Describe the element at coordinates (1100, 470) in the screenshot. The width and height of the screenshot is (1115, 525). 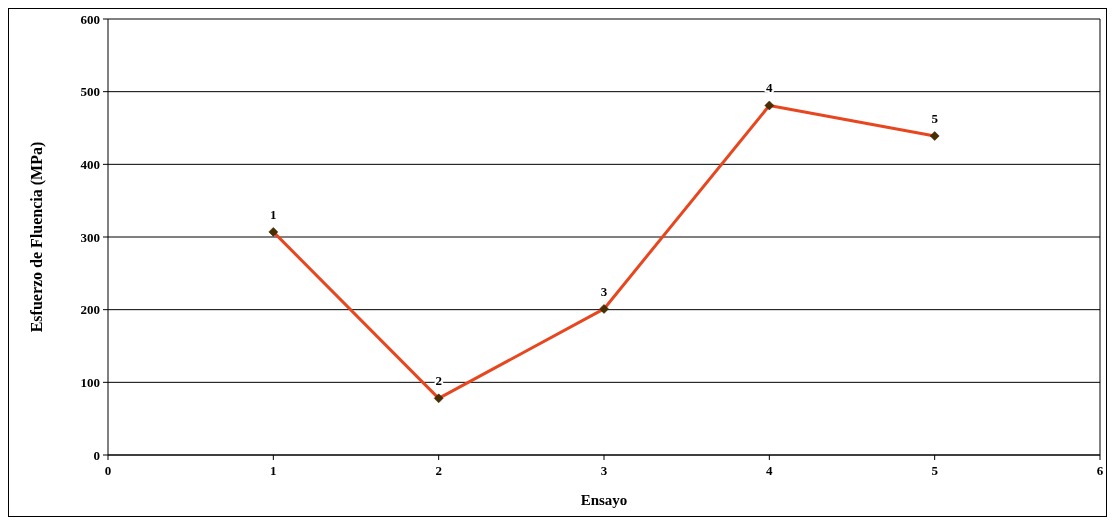
I see `x-tick-label: 6` at that location.